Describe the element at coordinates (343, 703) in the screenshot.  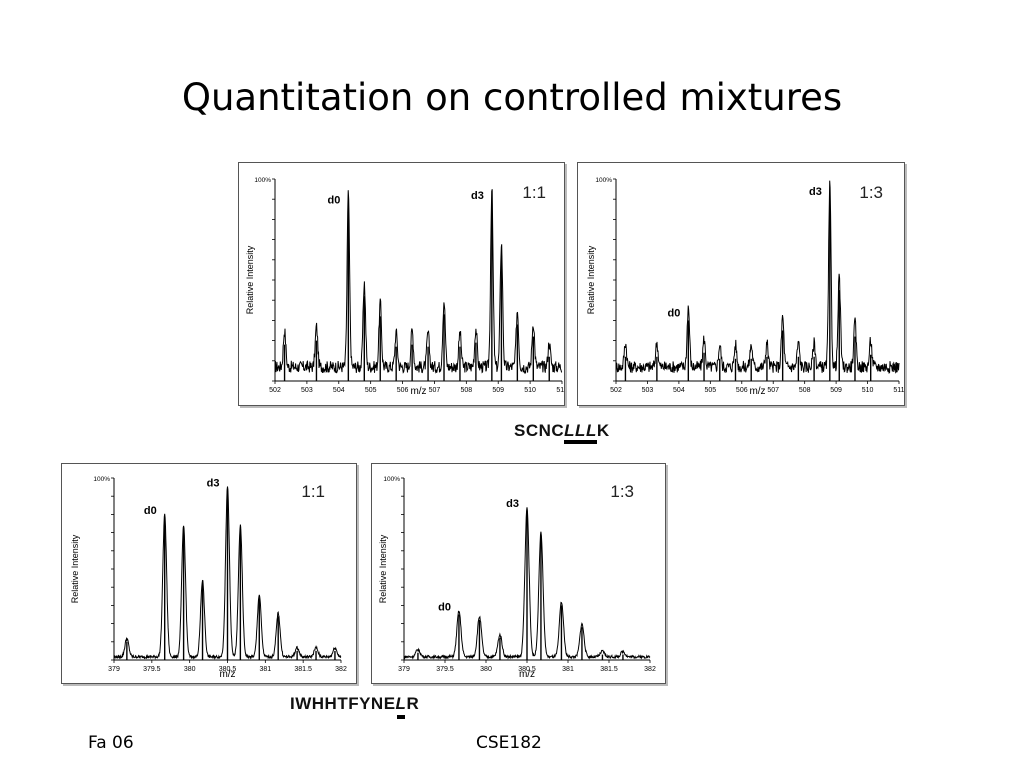
I see `peptide-prefix: IWHHTFYNE` at that location.